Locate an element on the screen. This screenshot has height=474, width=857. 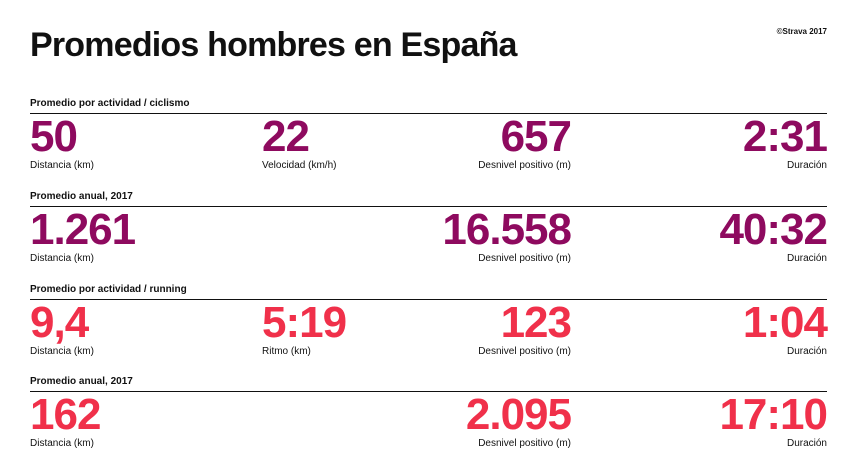
stat-duration: 40:32 Duración is located at coordinates (773, 235).